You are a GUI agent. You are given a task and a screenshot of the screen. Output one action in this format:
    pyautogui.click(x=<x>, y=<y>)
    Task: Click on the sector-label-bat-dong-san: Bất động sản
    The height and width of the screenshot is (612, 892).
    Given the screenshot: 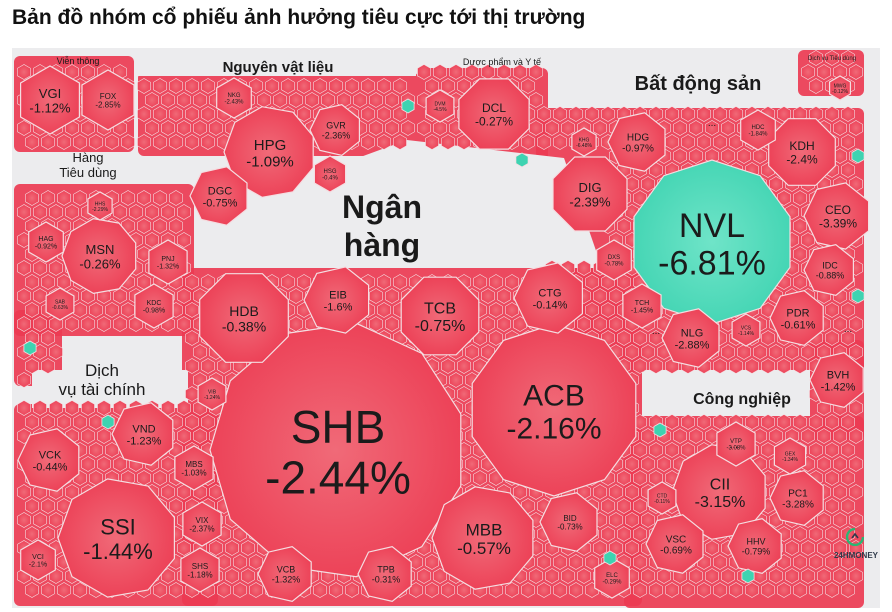 What is the action you would take?
    pyautogui.click(x=698, y=84)
    